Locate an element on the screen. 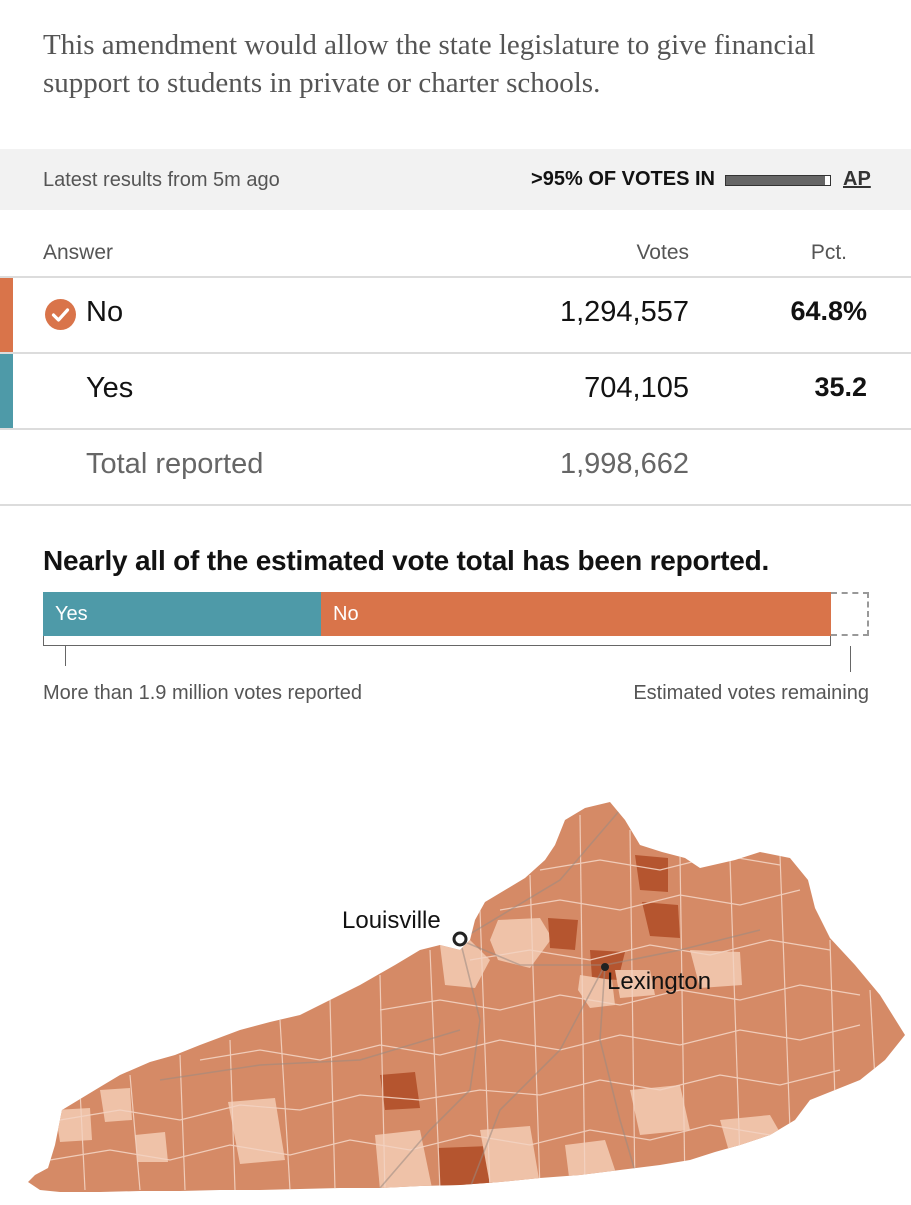  answer-name: No is located at coordinates (105, 312).